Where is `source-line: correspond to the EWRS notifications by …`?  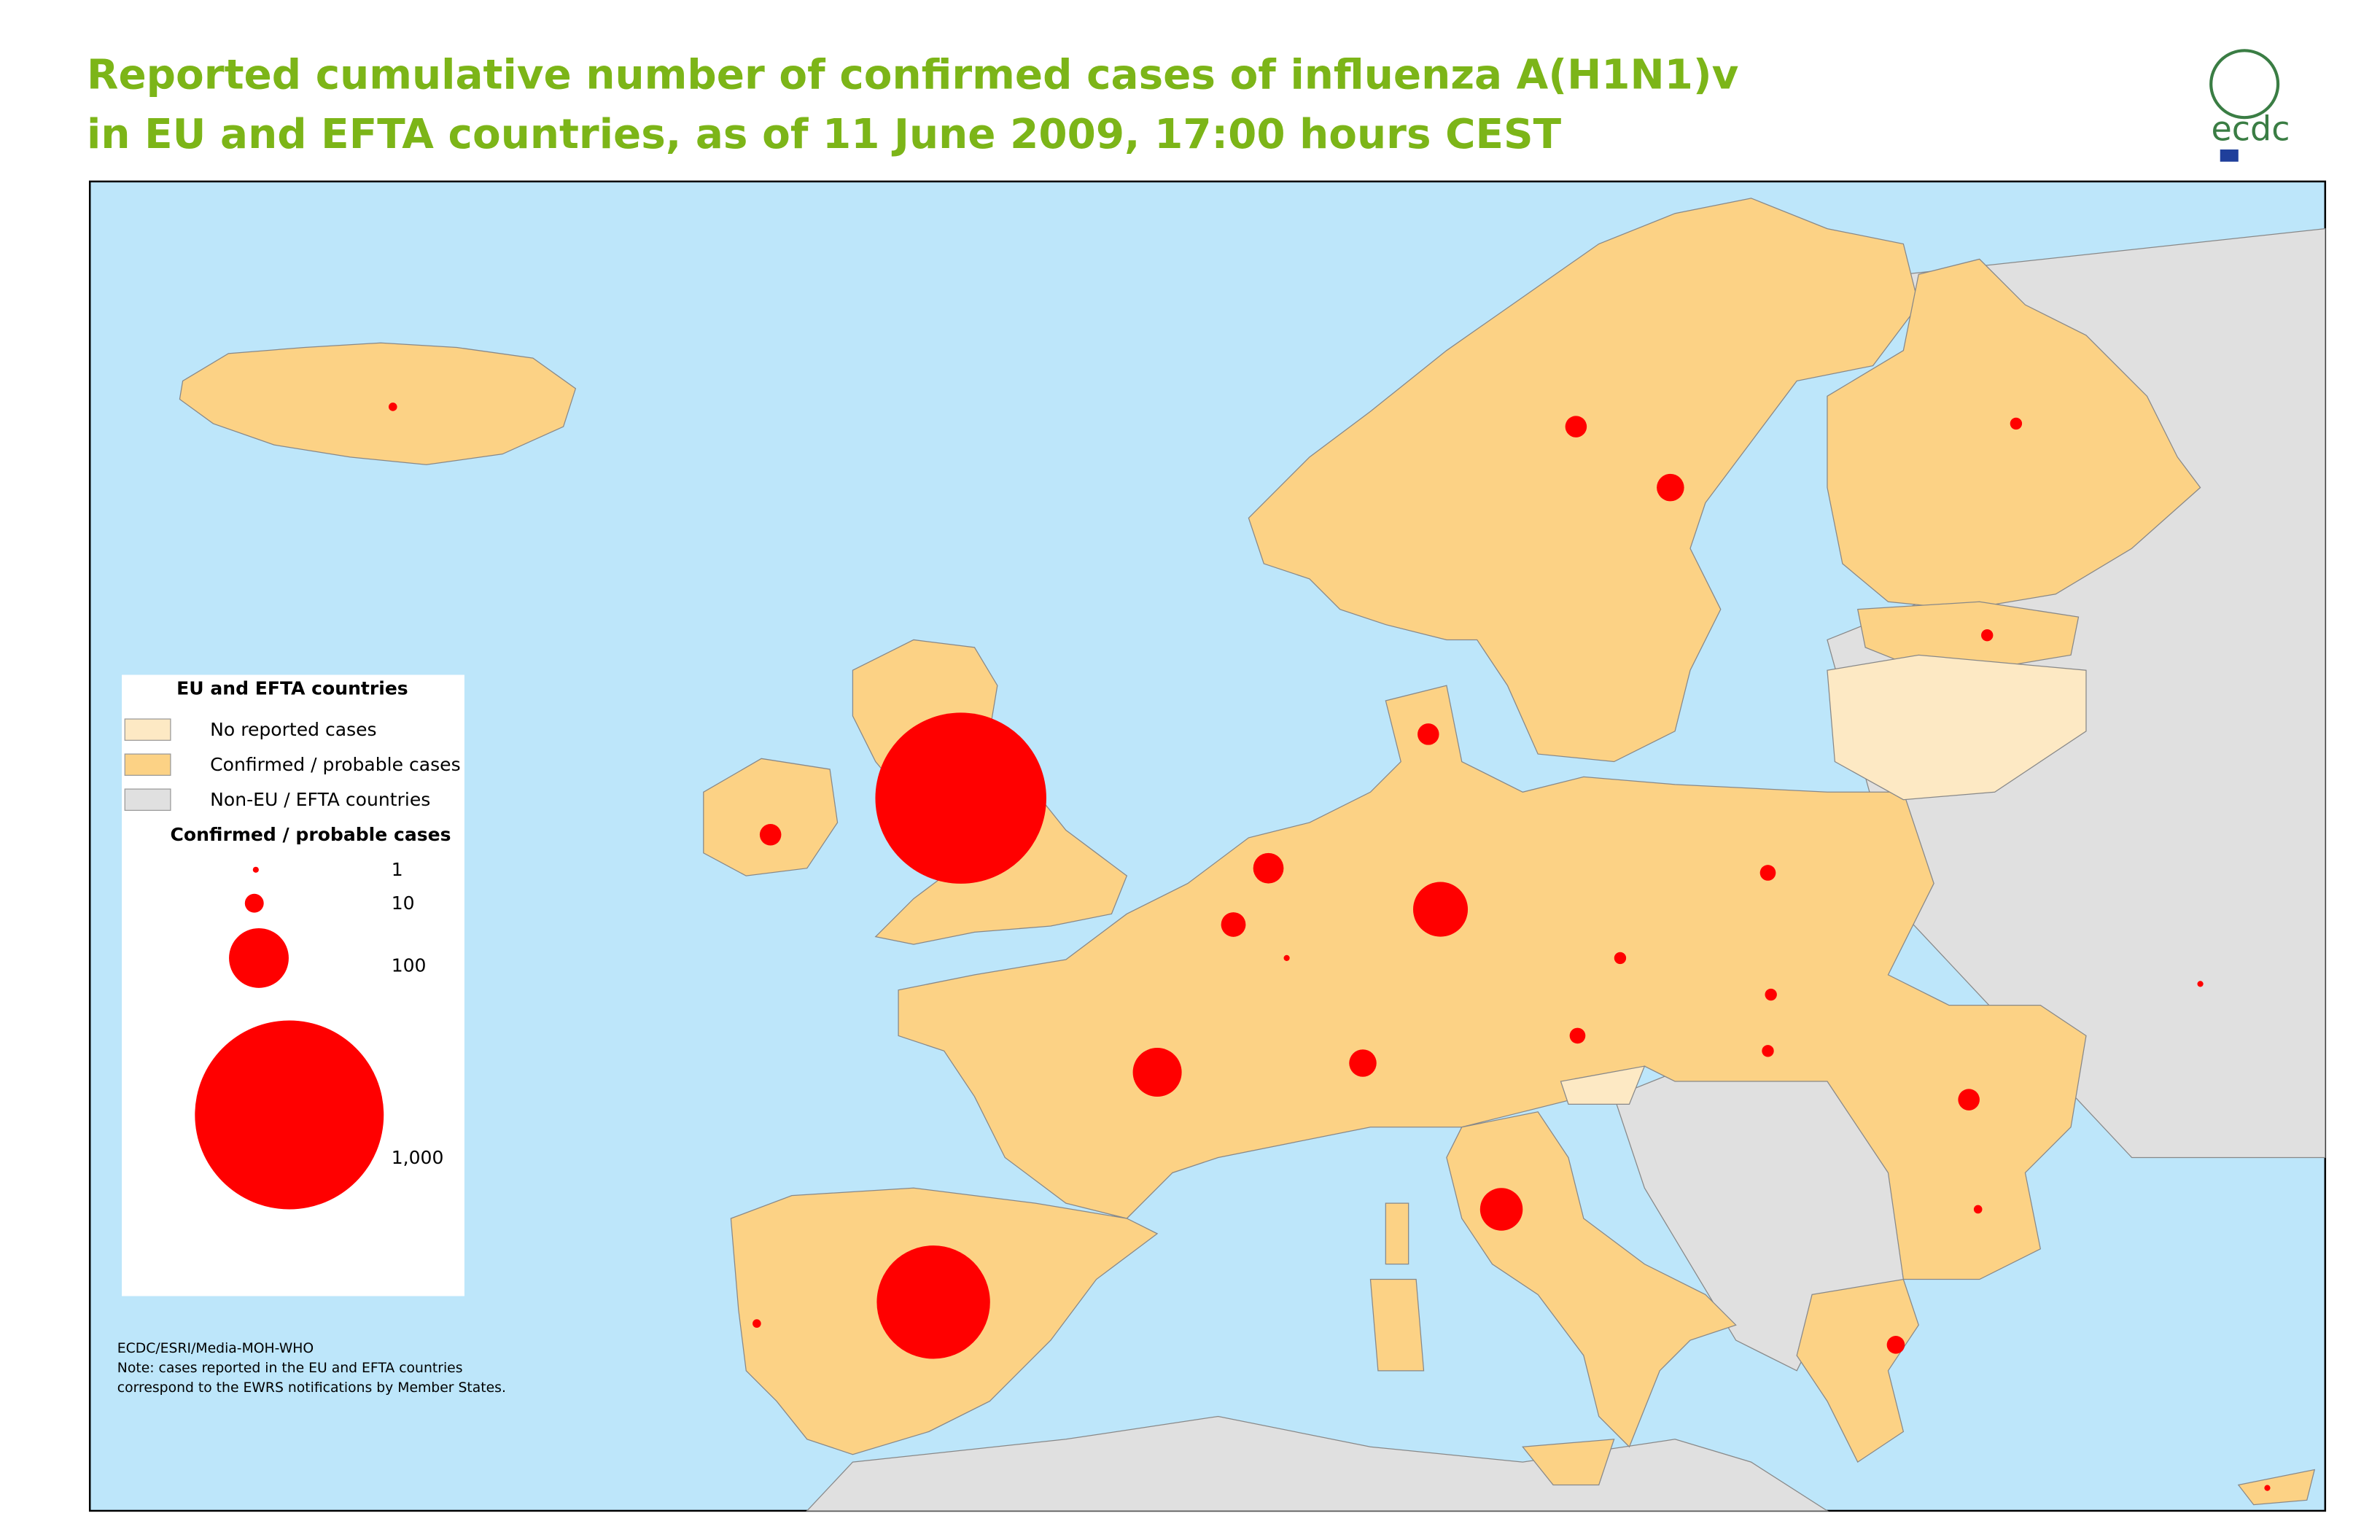
source-line: correspond to the EWRS notifications by … is located at coordinates (311, 1388).